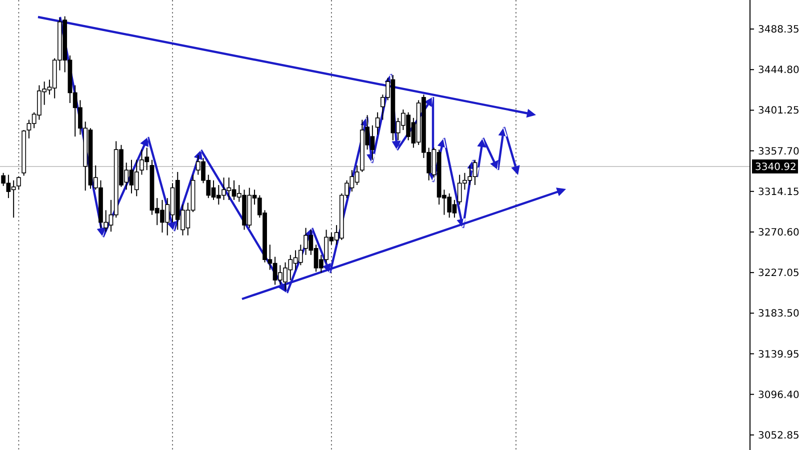 The height and width of the screenshot is (450, 800). Describe the element at coordinates (779, 152) in the screenshot. I see `y-tick-label: 3357.70` at that location.